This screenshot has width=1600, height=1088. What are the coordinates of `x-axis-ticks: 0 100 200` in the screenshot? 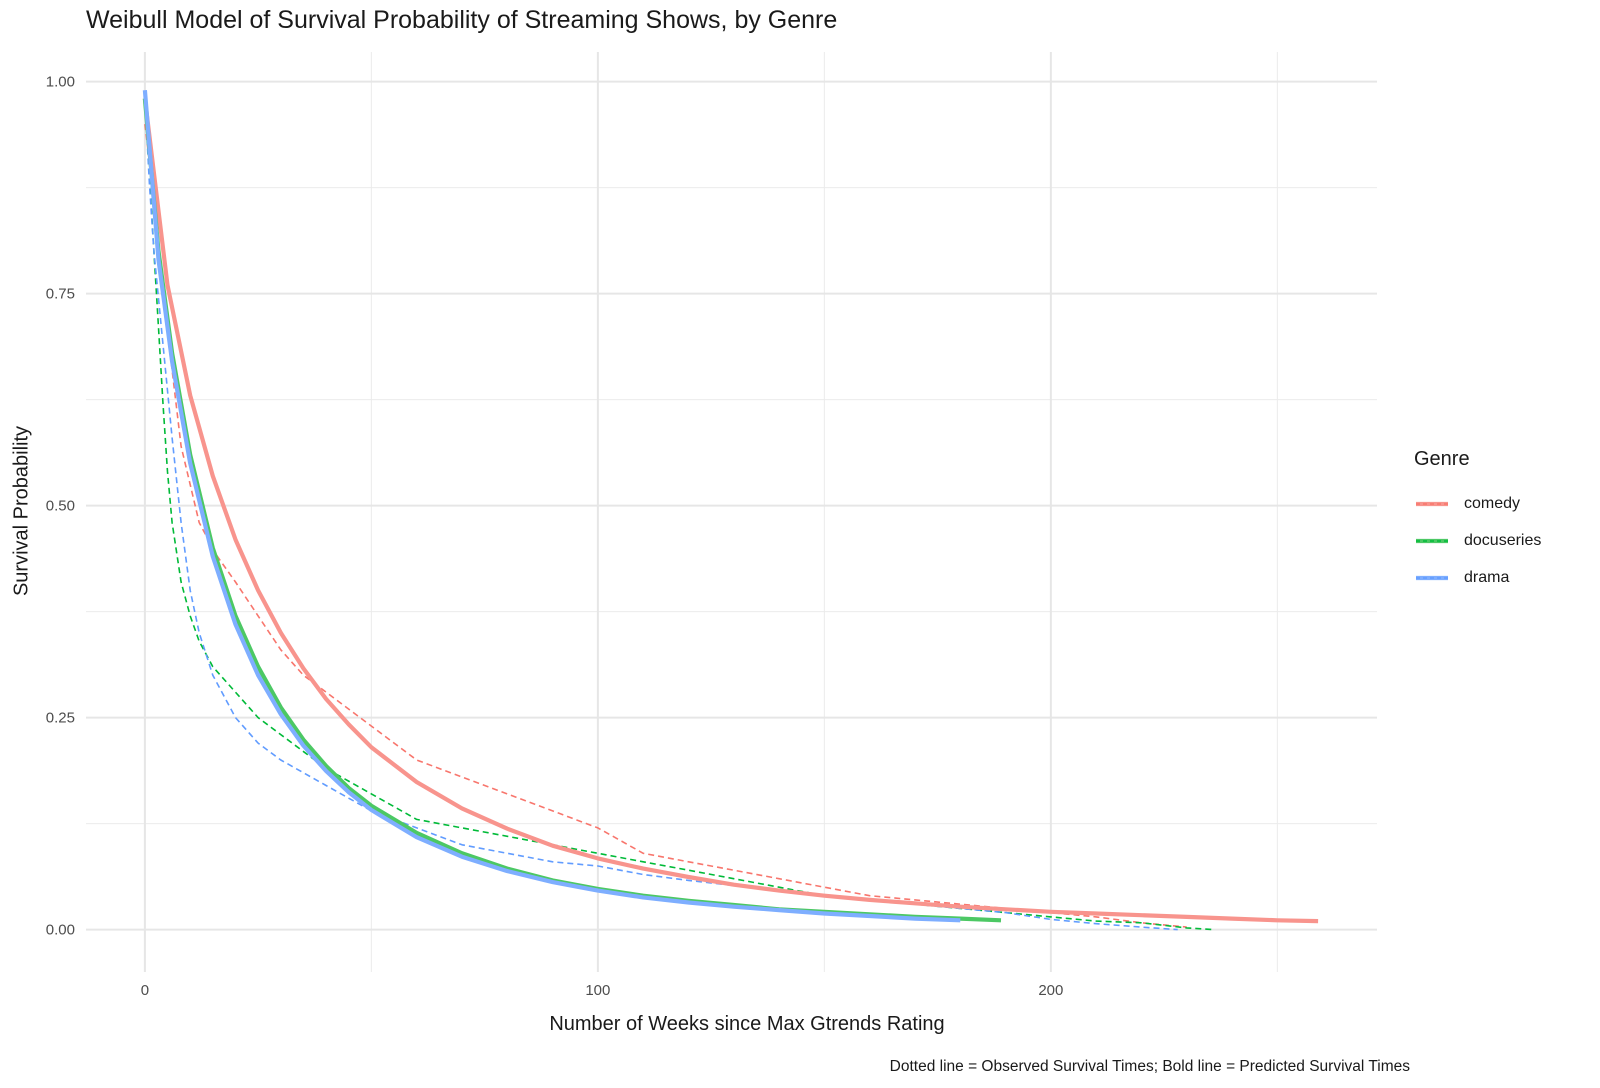 It's located at (602, 990).